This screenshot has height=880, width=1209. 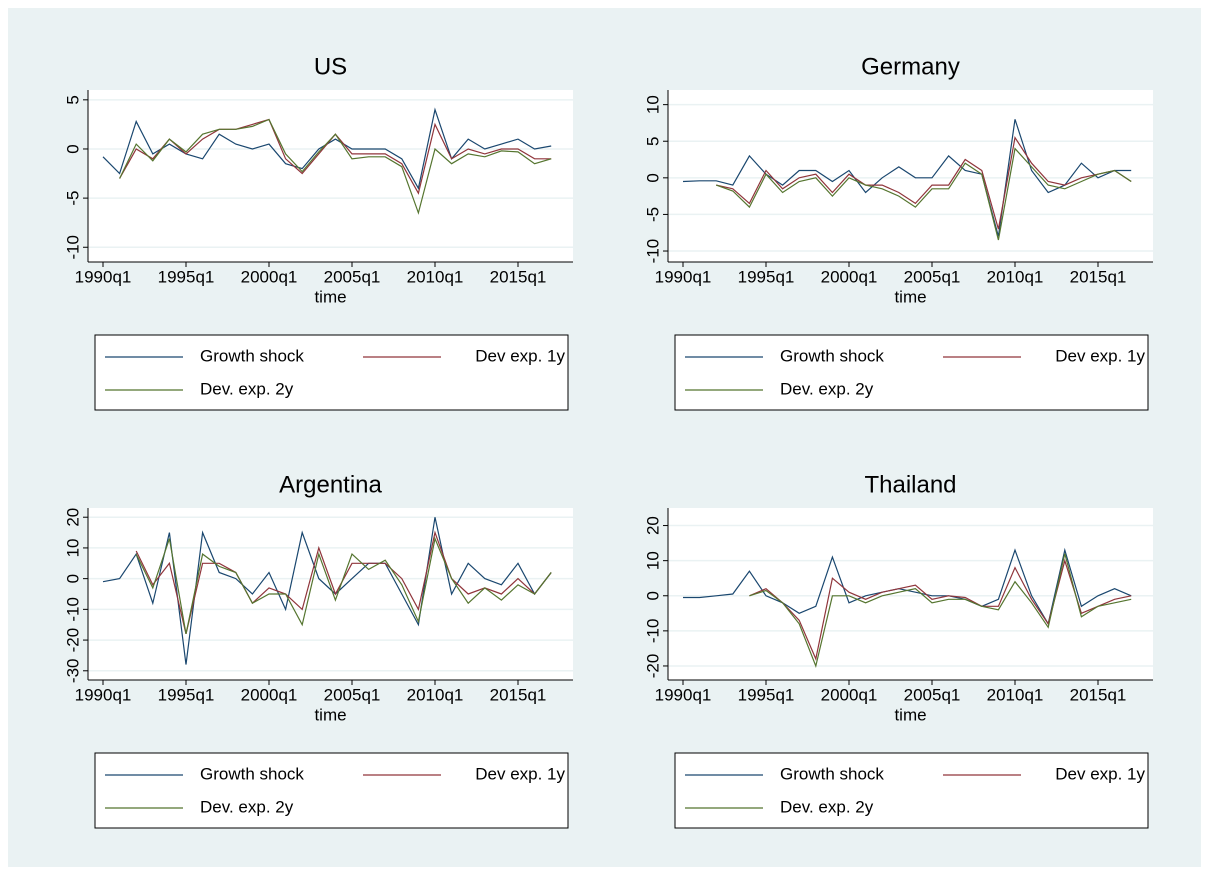 What do you see at coordinates (72, 670) in the screenshot?
I see `y-tick-label: -30` at bounding box center [72, 670].